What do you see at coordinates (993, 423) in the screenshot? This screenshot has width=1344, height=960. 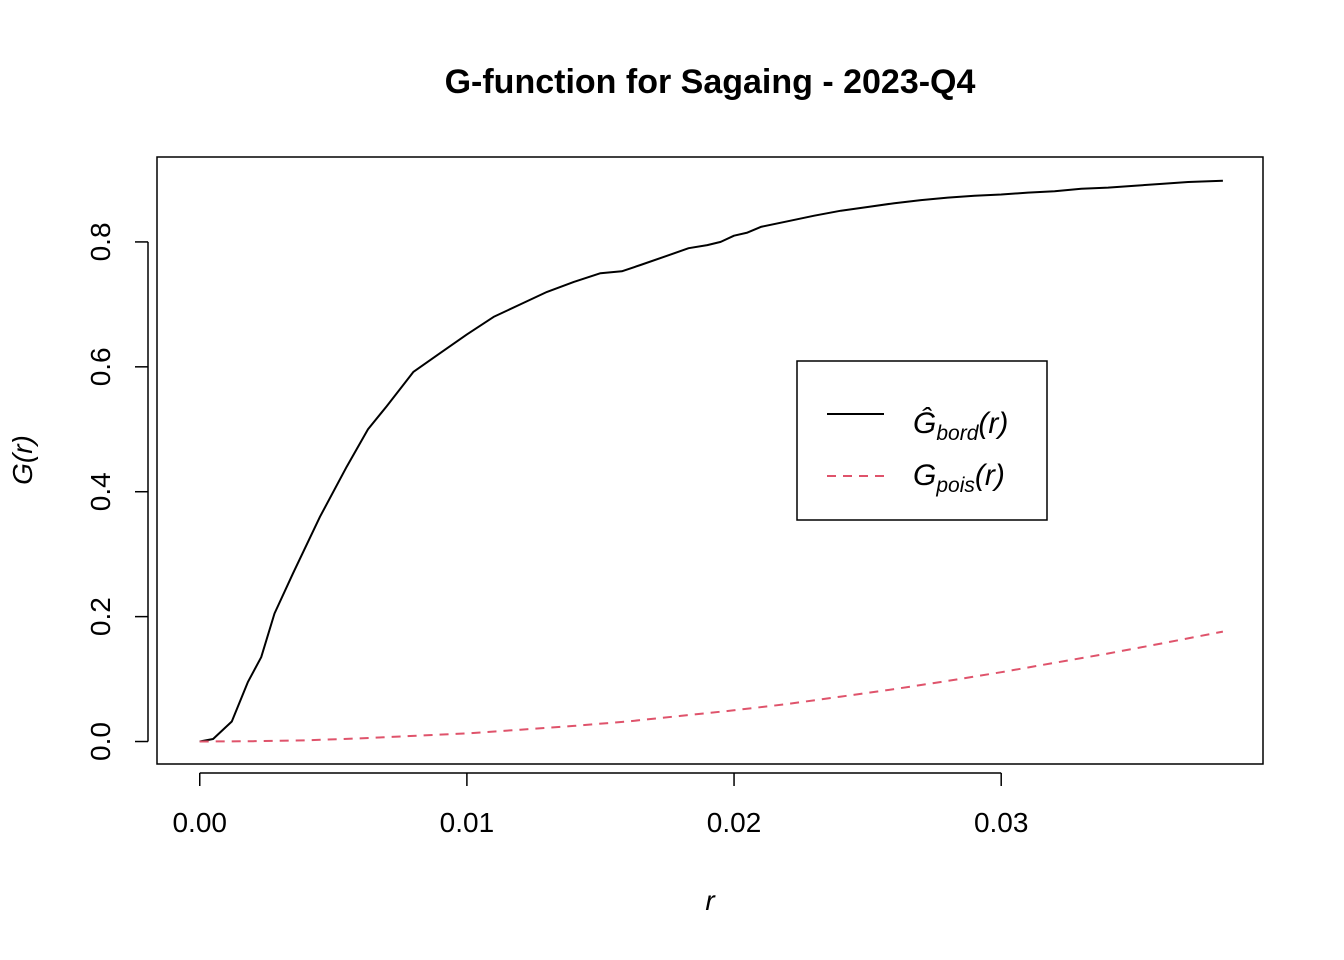 I see `legend-label-gbord-arg: (r)` at bounding box center [993, 423].